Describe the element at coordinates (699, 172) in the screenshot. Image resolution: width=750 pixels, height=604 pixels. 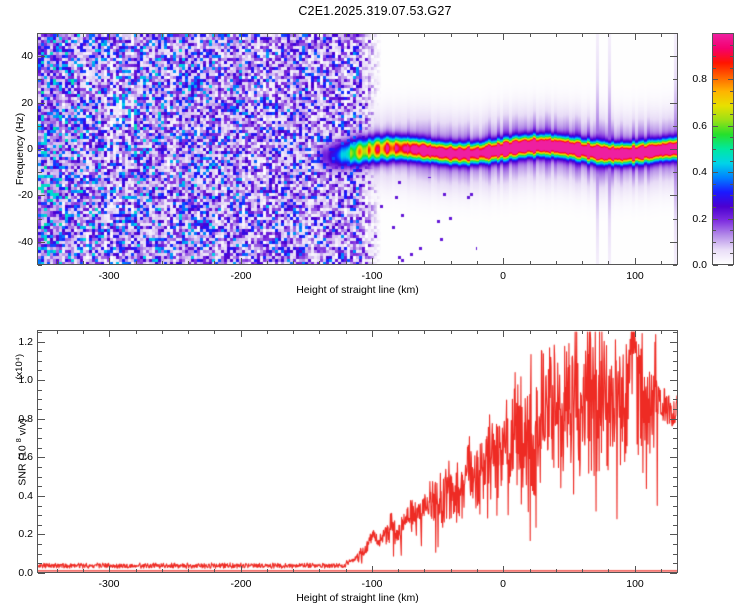
I see `colorbar-tick-label: 0.4` at that location.